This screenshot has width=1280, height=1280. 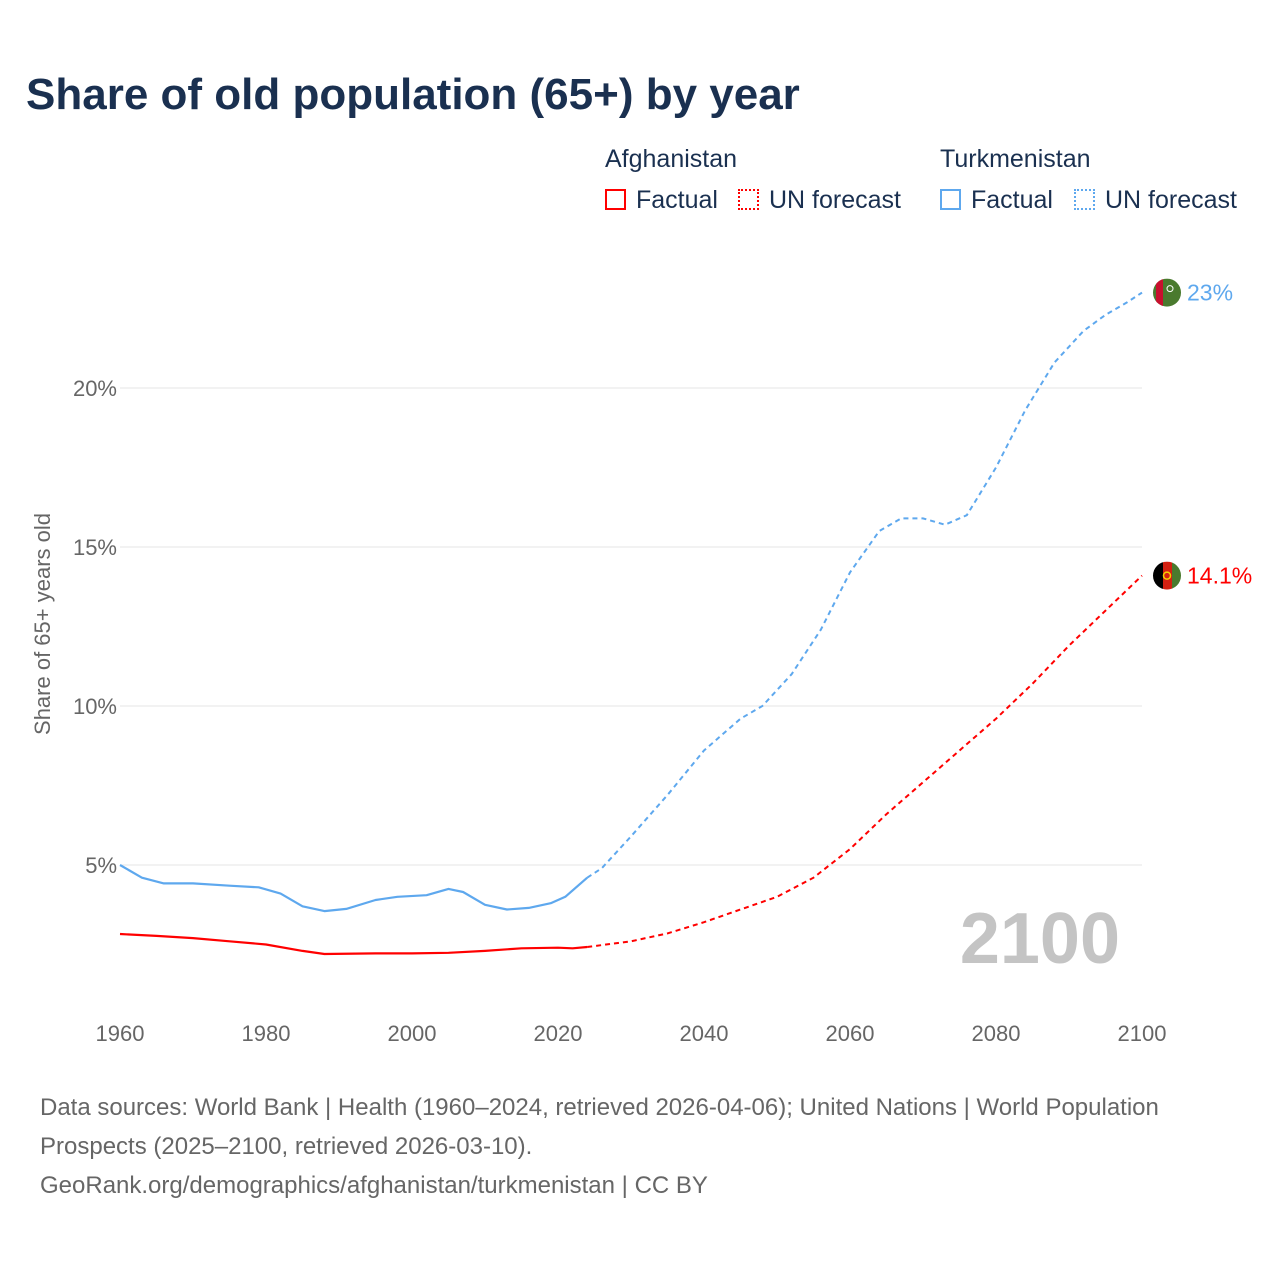 What do you see at coordinates (95, 547) in the screenshot?
I see `y-tick-label: 15%` at bounding box center [95, 547].